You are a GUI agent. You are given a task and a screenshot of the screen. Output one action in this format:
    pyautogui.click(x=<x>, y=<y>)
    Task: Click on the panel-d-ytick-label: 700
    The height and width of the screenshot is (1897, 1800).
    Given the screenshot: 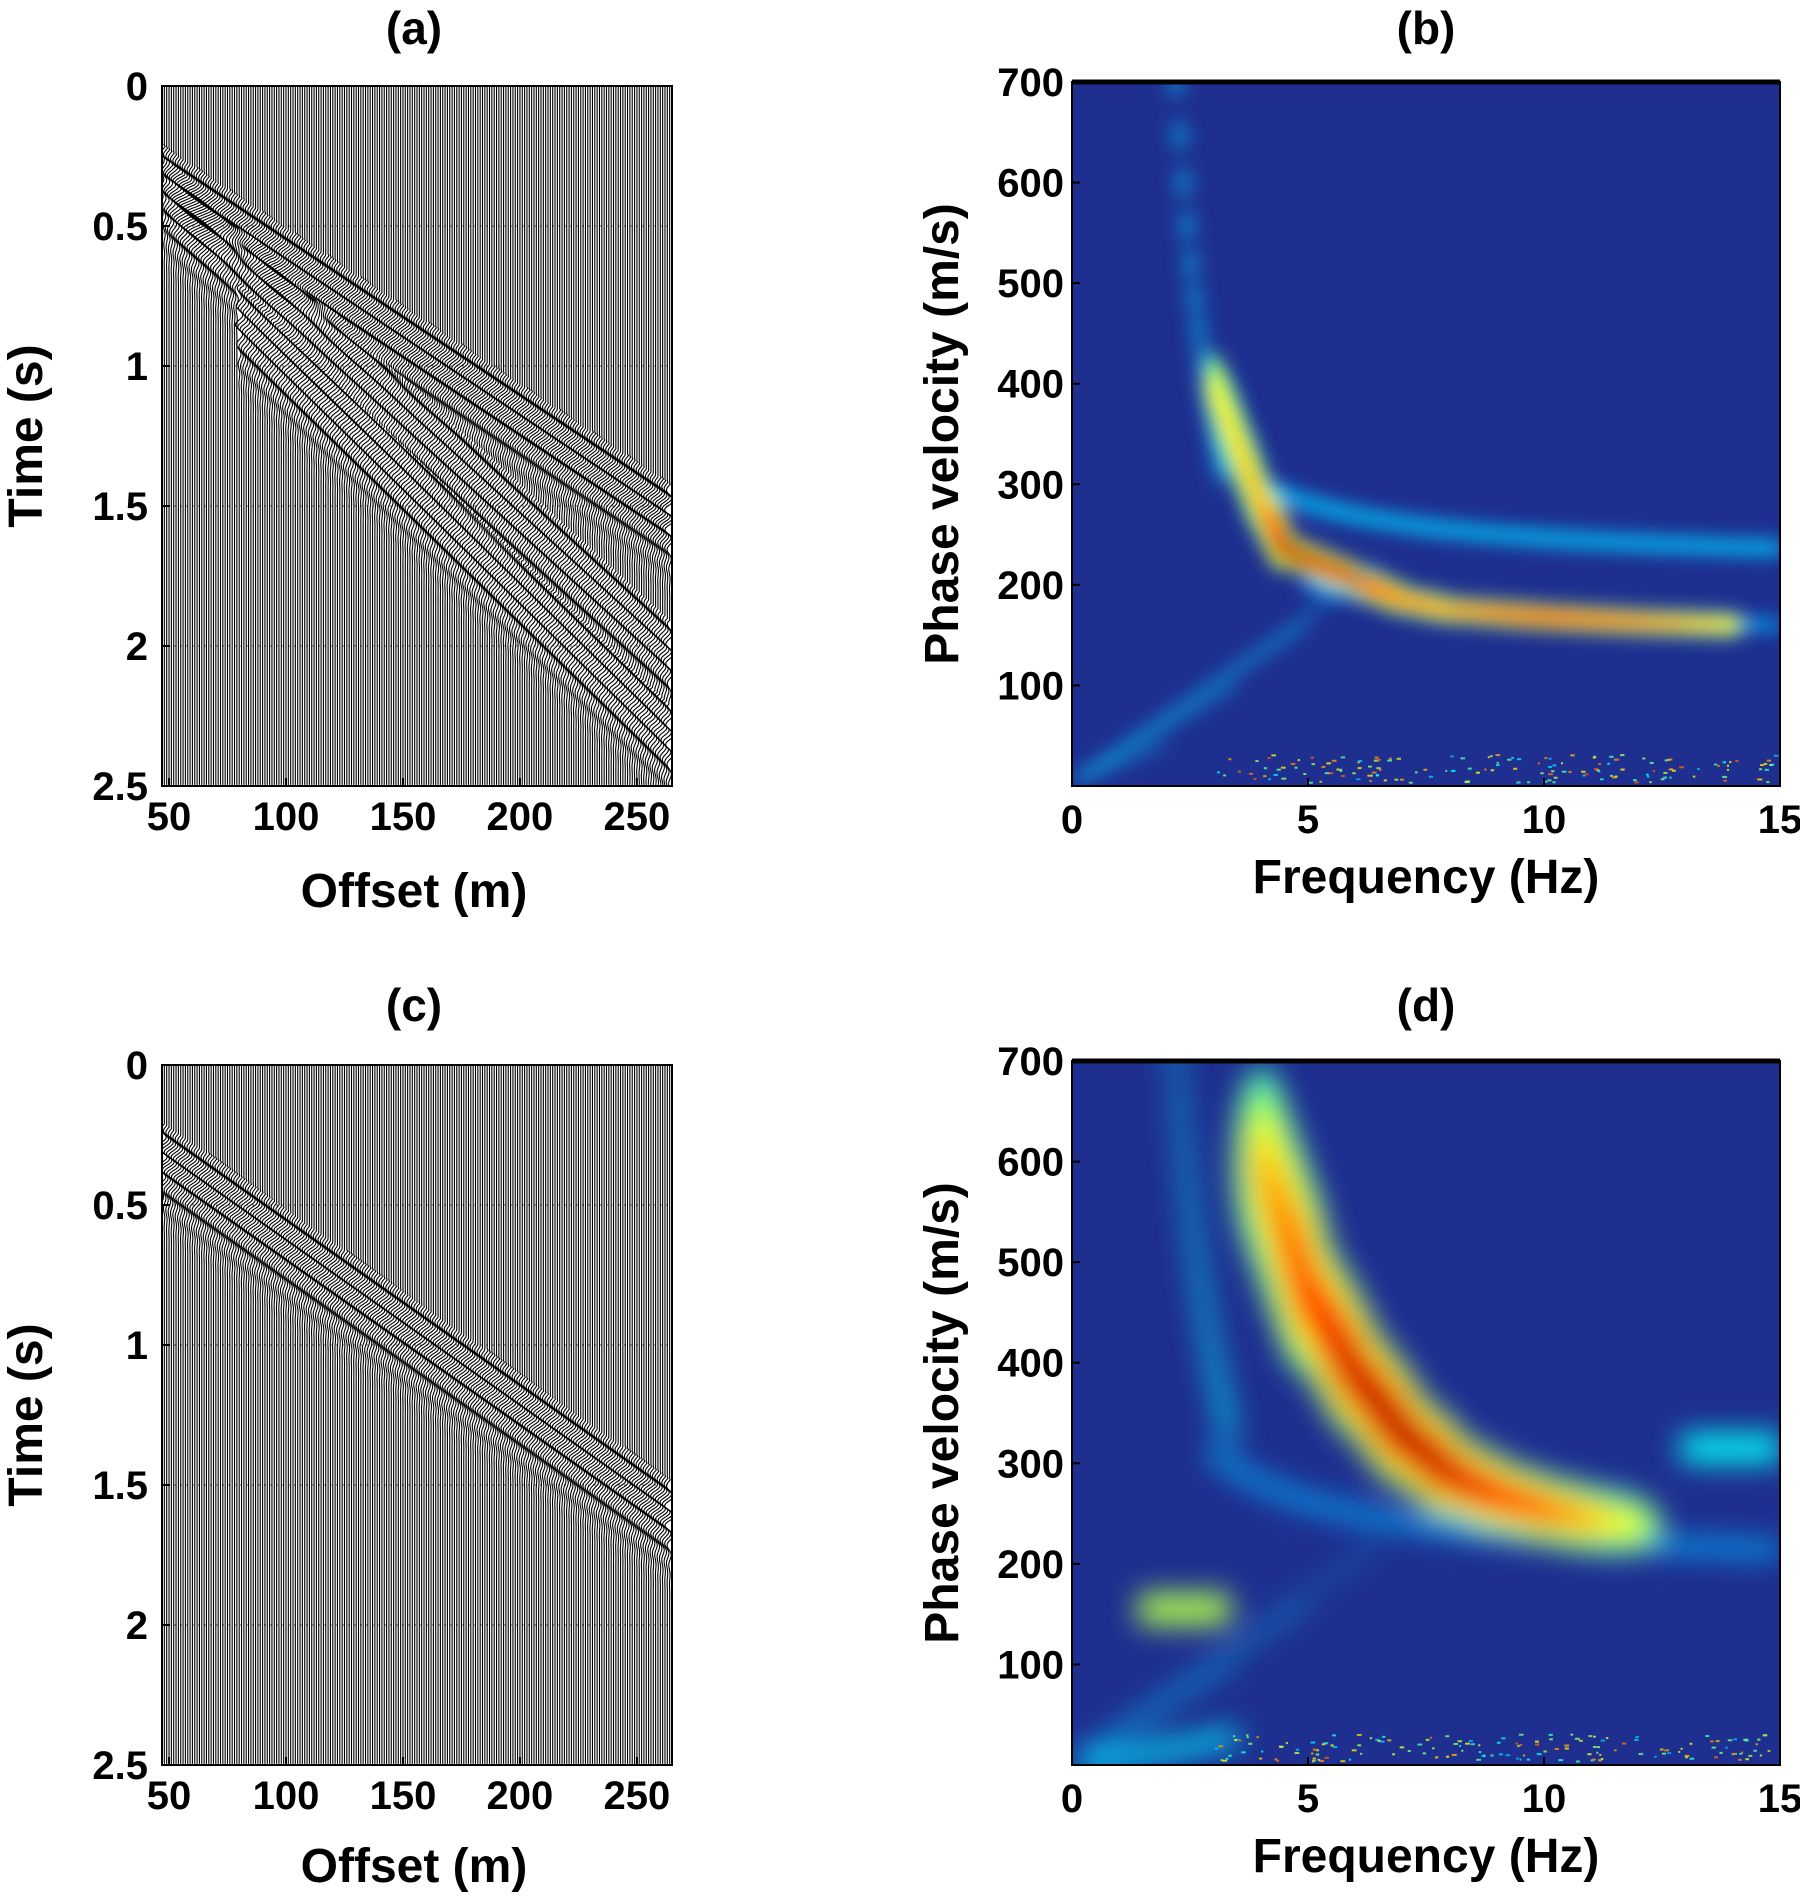 What is the action you would take?
    pyautogui.click(x=1030, y=1062)
    